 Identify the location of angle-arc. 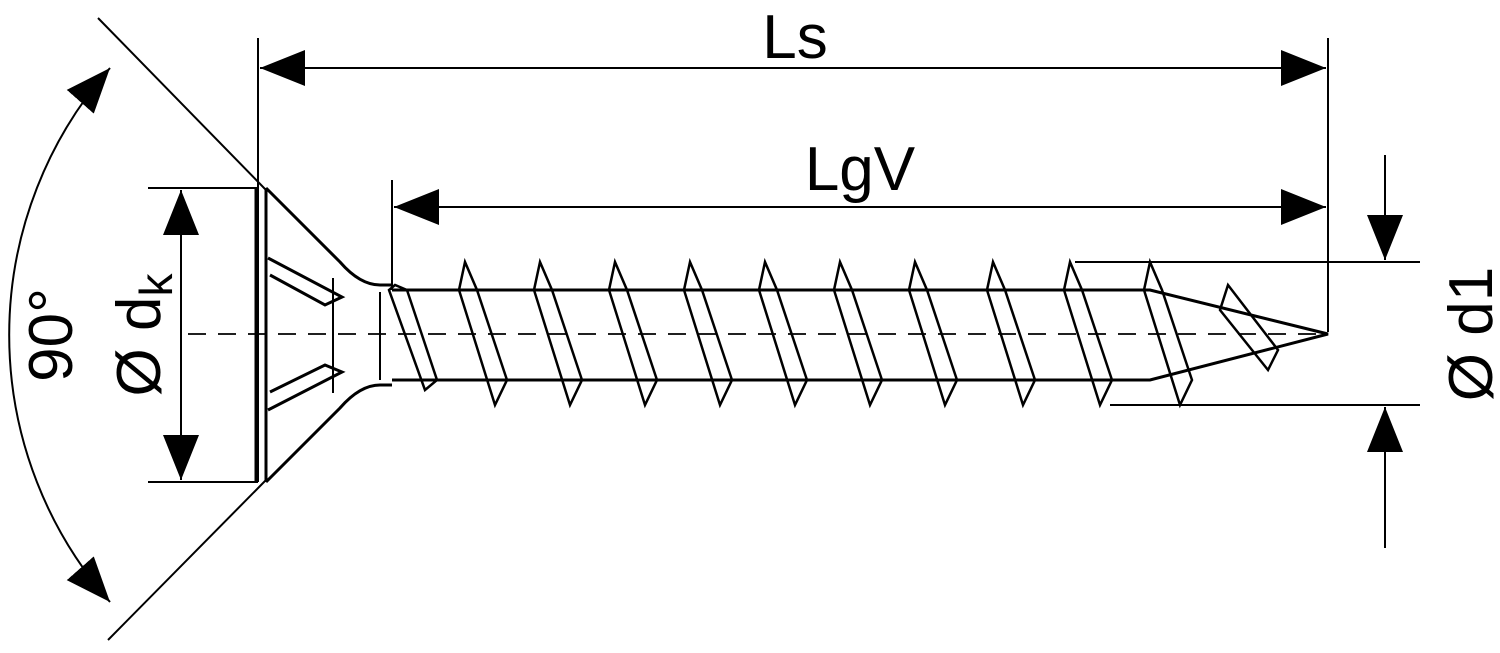
(59, 335).